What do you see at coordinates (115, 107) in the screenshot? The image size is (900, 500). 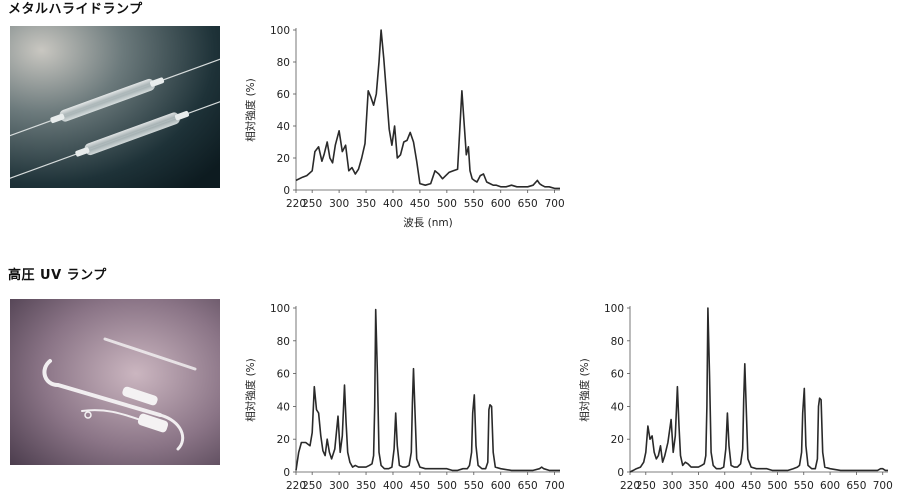 I see `metal-halide-lamp-photo` at bounding box center [115, 107].